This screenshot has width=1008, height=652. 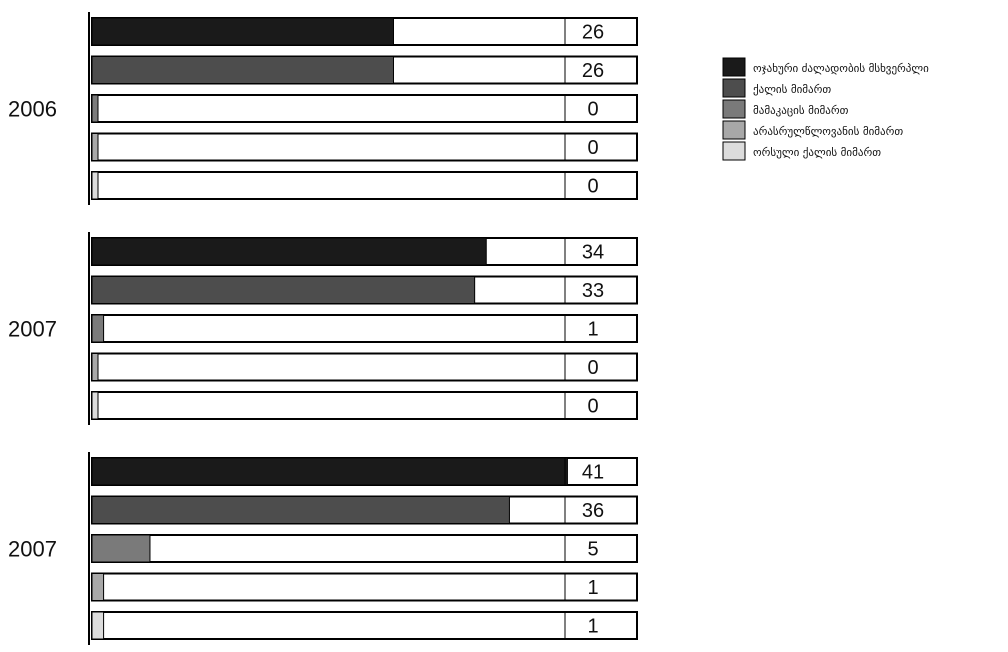 I want to click on data-label: 33, so click(x=593, y=291).